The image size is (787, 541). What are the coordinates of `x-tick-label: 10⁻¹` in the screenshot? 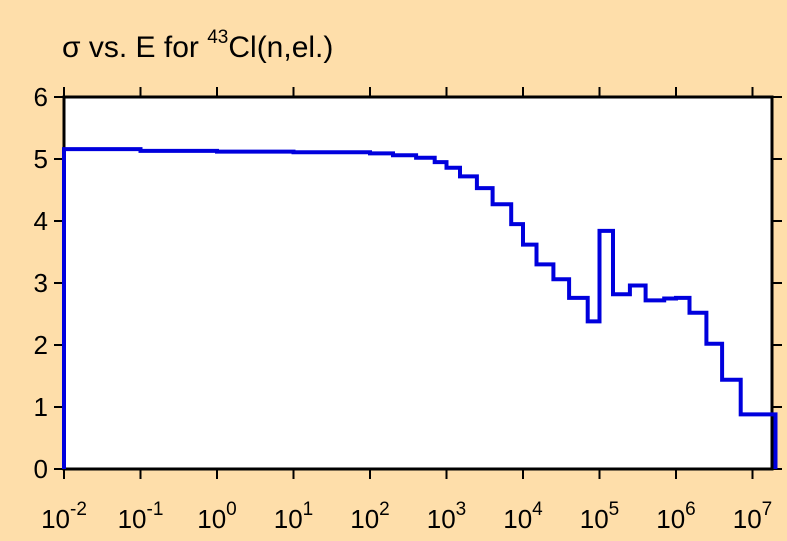 It's located at (141, 516).